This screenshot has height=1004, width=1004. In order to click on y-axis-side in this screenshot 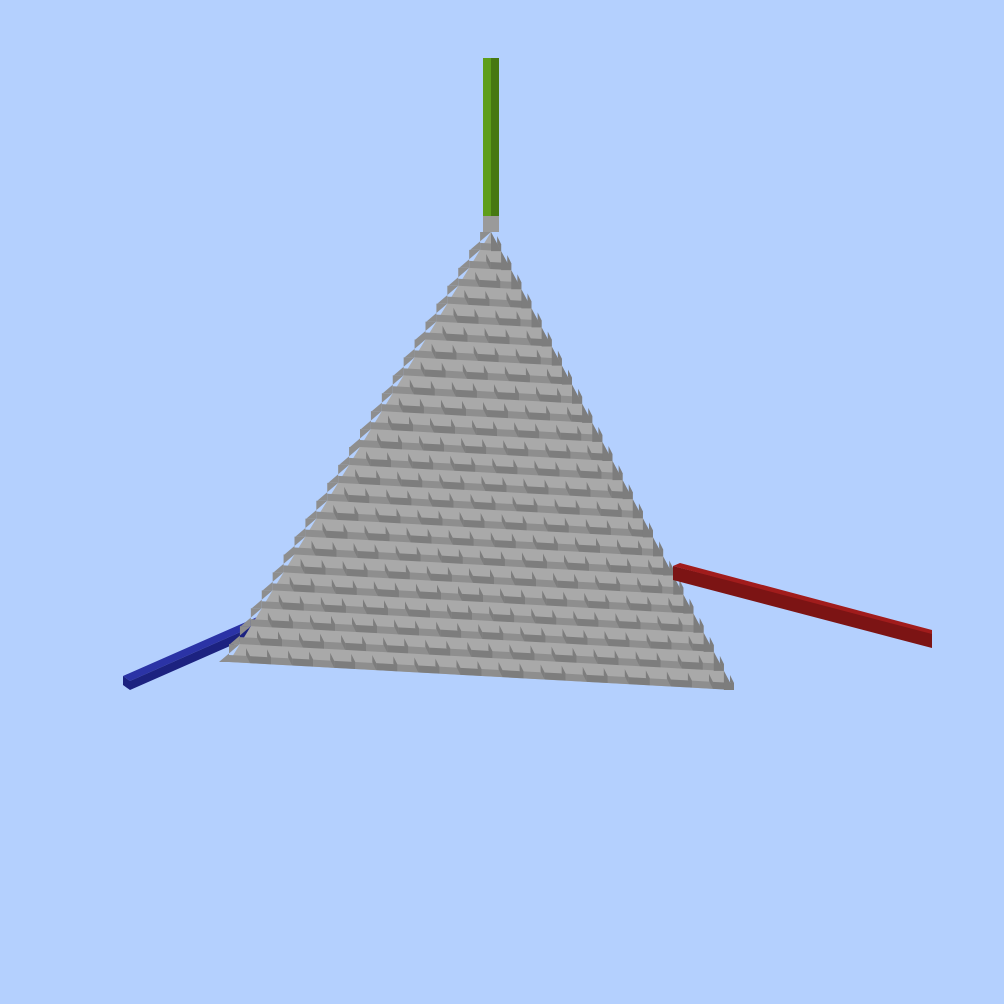, I will do `click(495, 137)`.